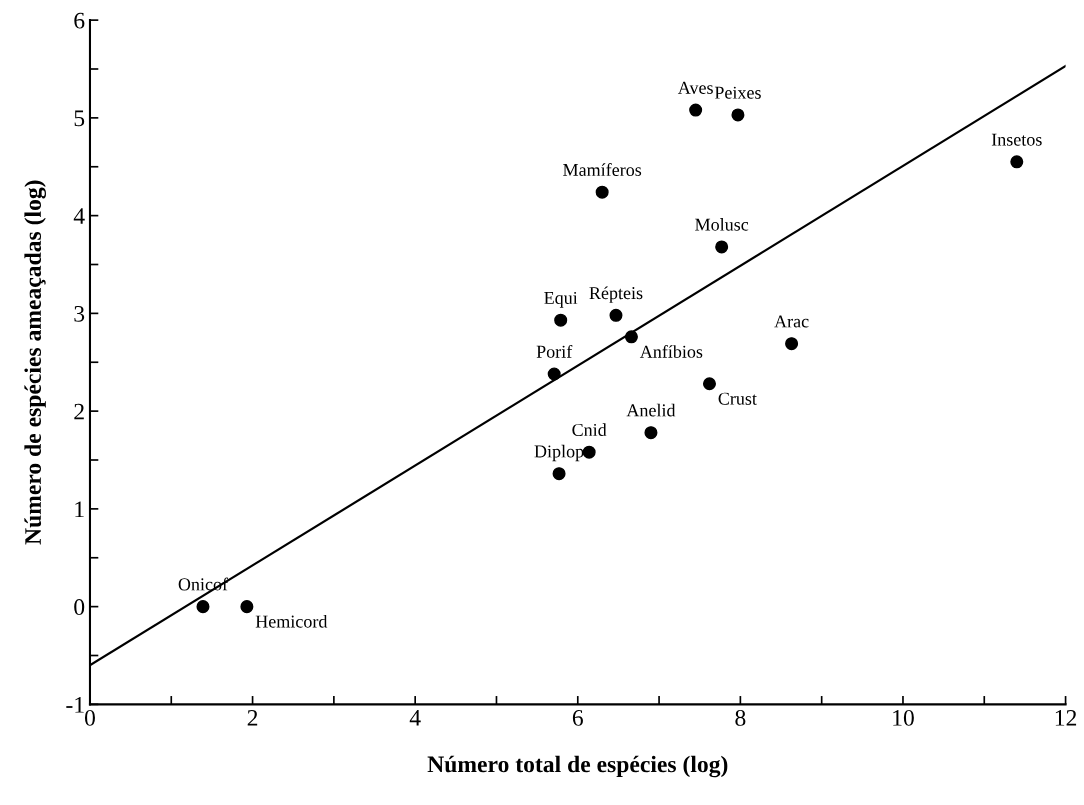 Image resolution: width=1084 pixels, height=805 pixels. Describe the element at coordinates (616, 294) in the screenshot. I see `annotation: Répteis` at that location.